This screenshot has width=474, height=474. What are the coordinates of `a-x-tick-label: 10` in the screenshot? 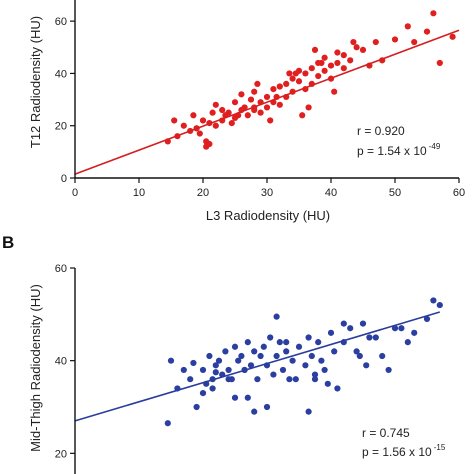 It's located at (139, 193).